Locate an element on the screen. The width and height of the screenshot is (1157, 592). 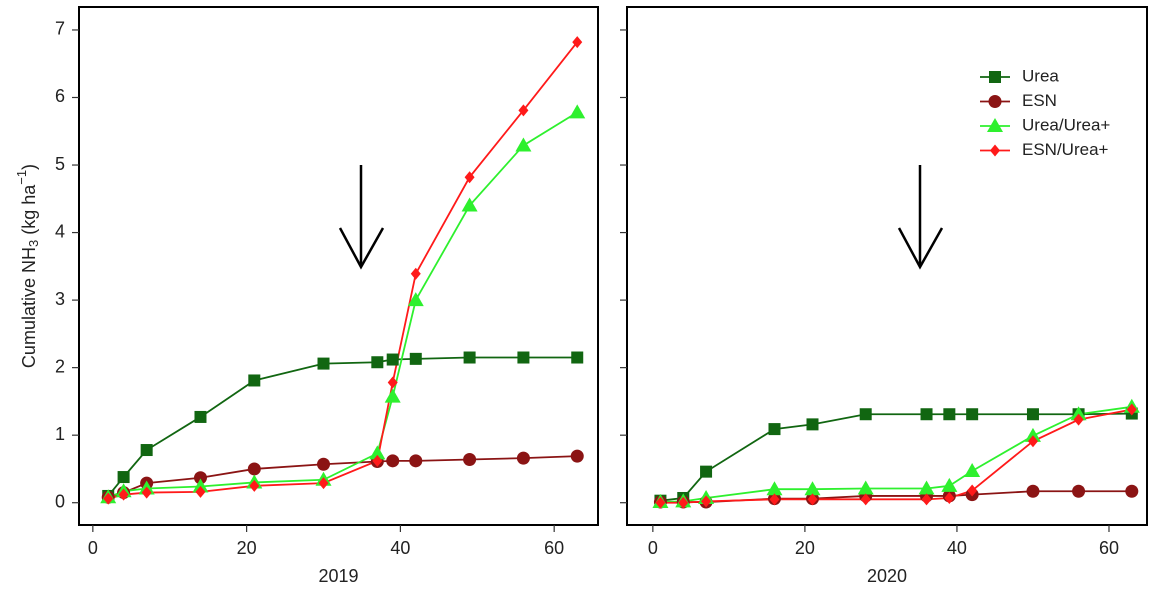
y-tick-label: 3 is located at coordinates (60, 299).